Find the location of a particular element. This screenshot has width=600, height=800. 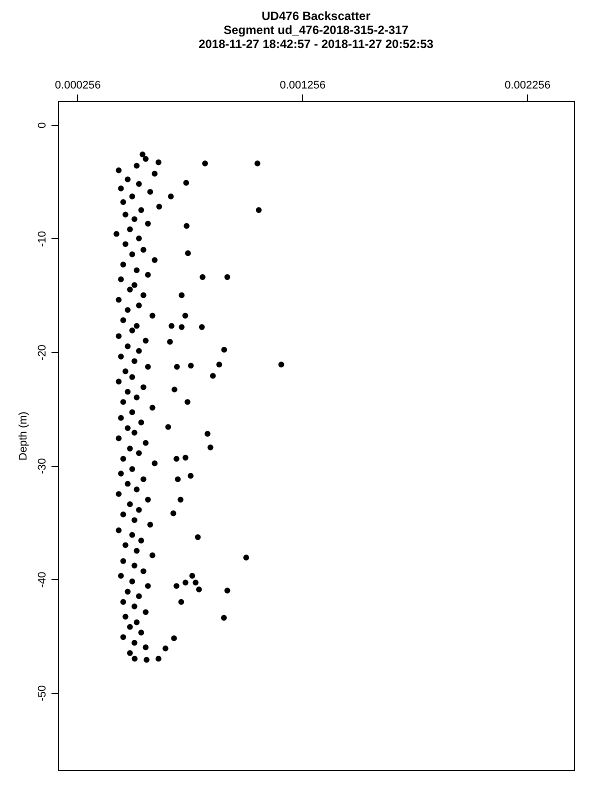

y-tick-label: 0 is located at coordinates (42, 125).